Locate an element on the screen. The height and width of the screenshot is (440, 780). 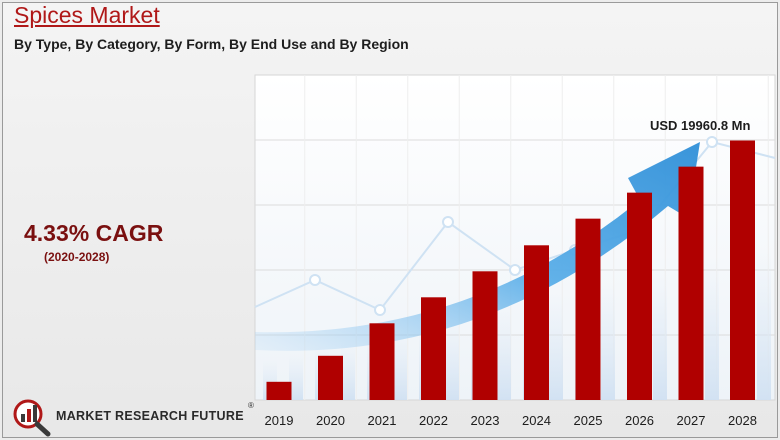
magnifier-chart-icon is located at coordinates (32, 418).